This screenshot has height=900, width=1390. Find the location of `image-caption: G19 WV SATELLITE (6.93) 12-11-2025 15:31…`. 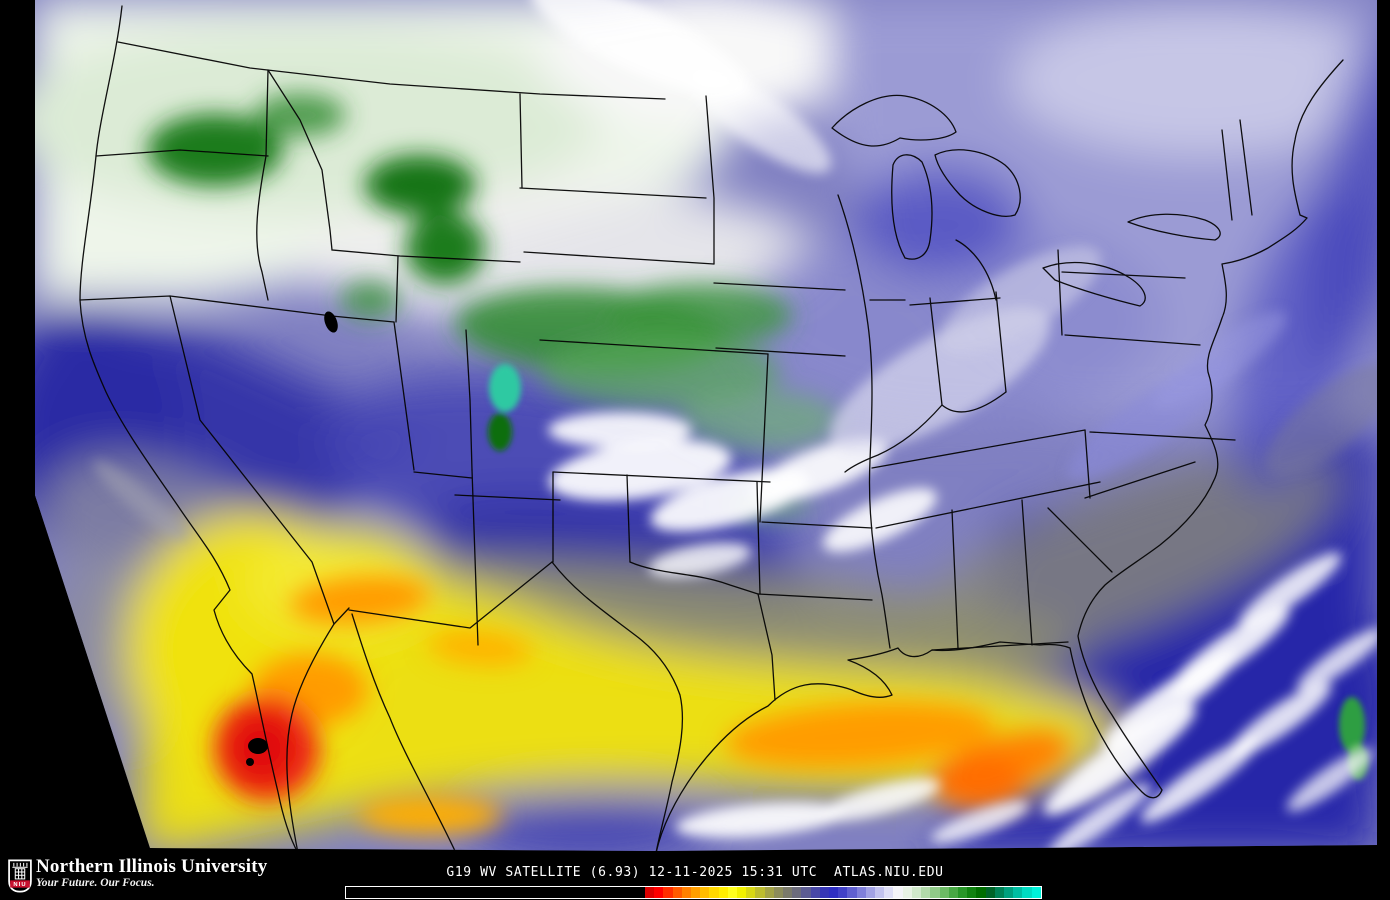

image-caption: G19 WV SATELLITE (6.93) 12-11-2025 15:31… is located at coordinates (695, 872).